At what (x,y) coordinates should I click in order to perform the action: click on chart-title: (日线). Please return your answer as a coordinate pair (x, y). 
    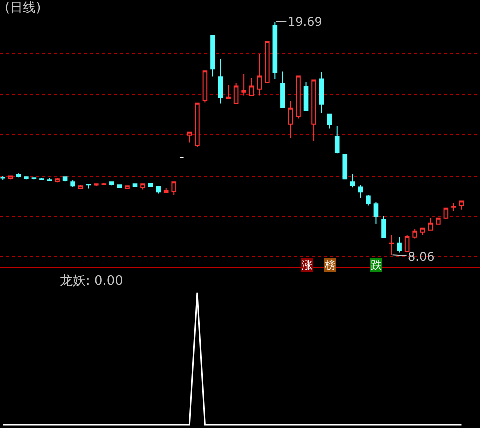
    Looking at the image, I should click on (23, 8).